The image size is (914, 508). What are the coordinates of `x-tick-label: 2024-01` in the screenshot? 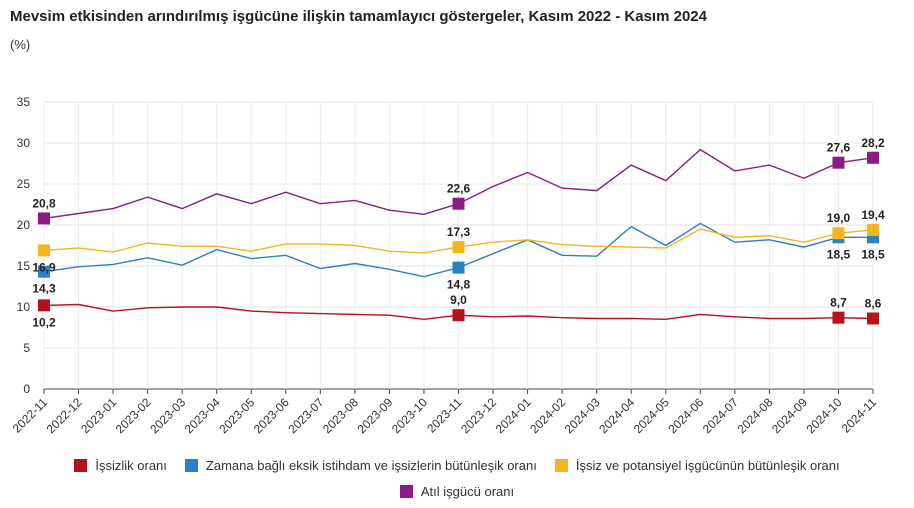 It's located at (513, 415).